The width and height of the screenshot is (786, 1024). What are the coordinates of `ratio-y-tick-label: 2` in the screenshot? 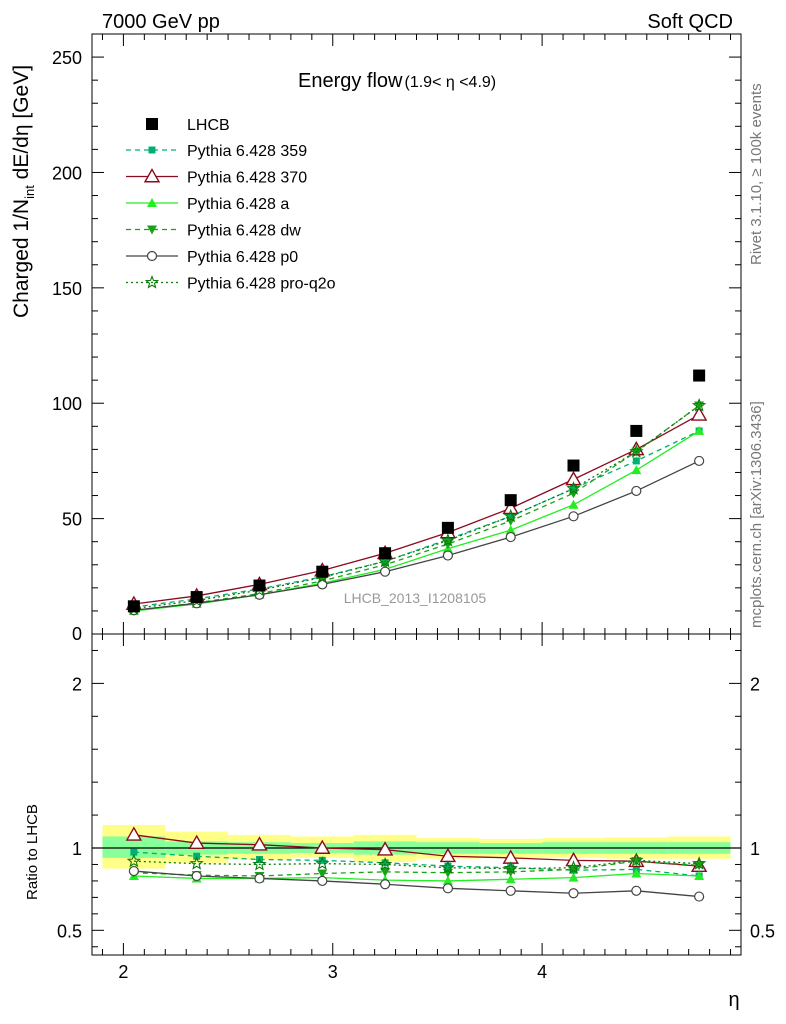 It's located at (77, 684).